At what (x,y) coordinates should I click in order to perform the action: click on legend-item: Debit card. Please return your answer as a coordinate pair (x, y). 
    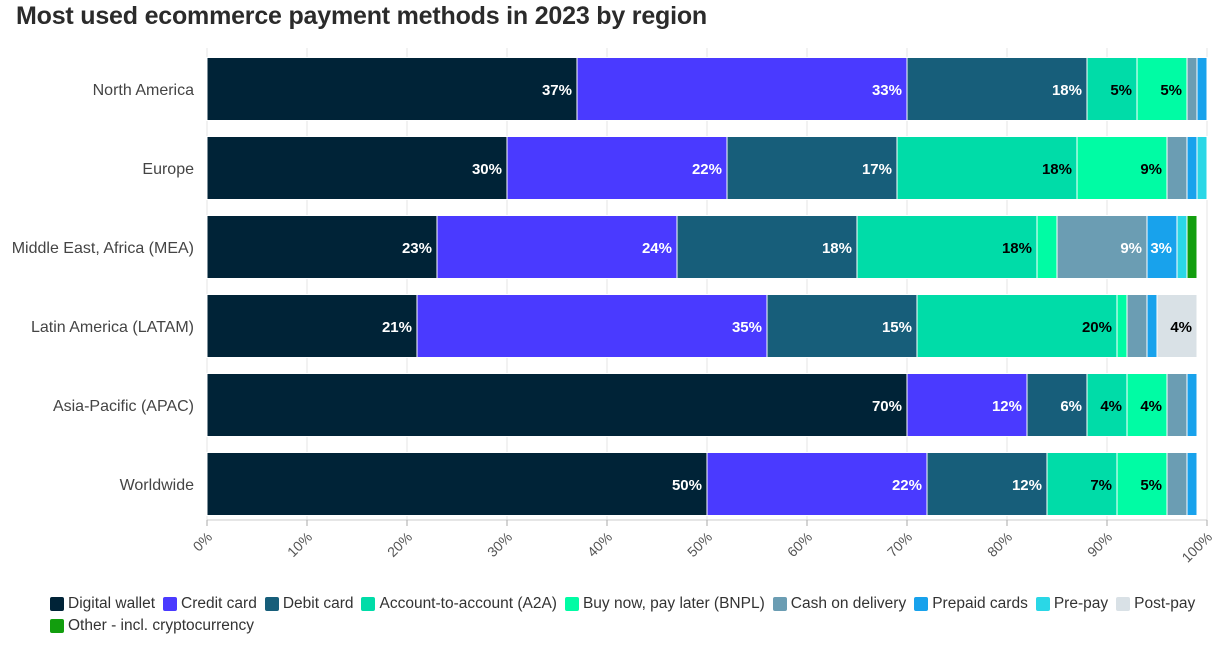
    Looking at the image, I should click on (309, 604).